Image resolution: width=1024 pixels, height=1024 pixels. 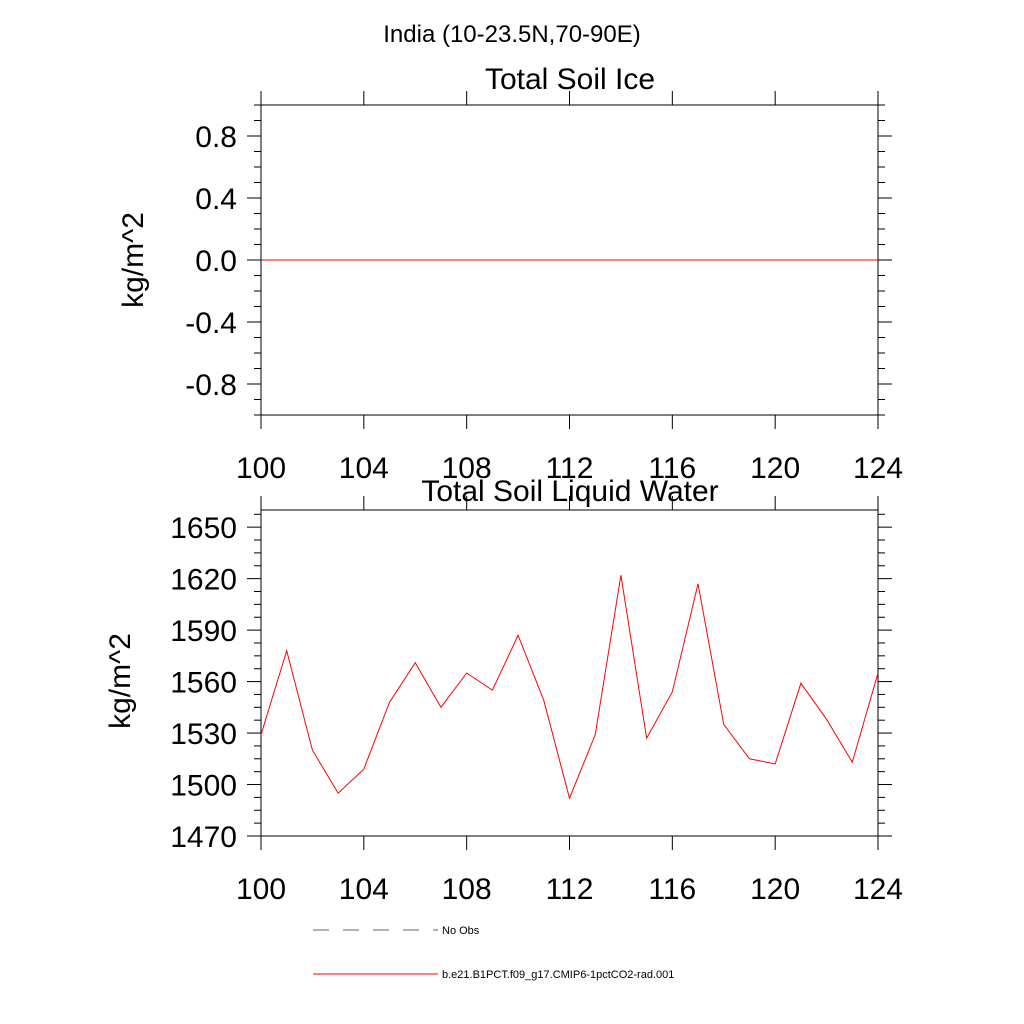 What do you see at coordinates (461, 931) in the screenshot?
I see `legend-label-no-obs: No Obs` at bounding box center [461, 931].